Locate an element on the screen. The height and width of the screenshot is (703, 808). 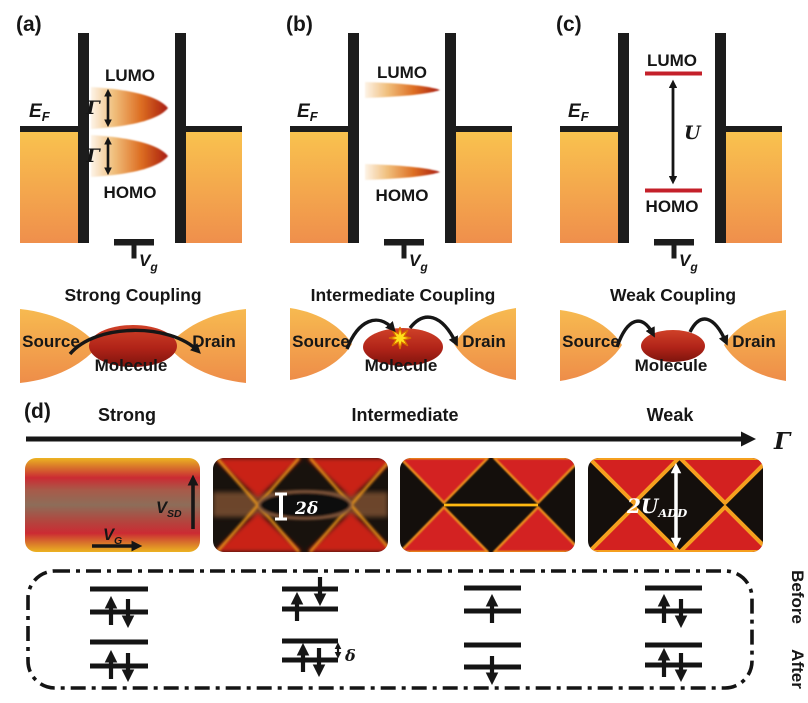
two-delta-label: 2δ is located at coordinates (306, 509).